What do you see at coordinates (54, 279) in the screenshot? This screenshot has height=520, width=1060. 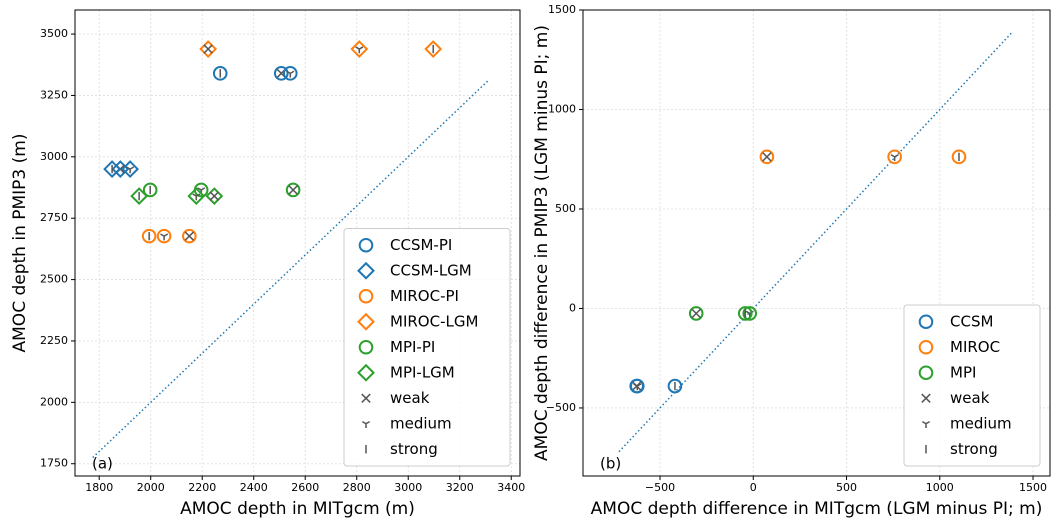 I see `y-tick-label: 2500` at bounding box center [54, 279].